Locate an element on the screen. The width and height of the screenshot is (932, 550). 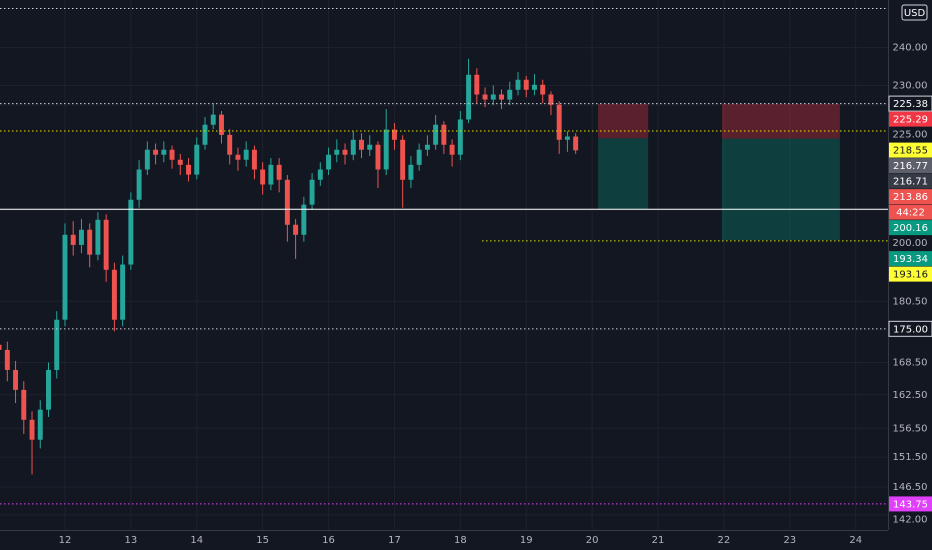
price-label: 218.55 is located at coordinates (910, 151).